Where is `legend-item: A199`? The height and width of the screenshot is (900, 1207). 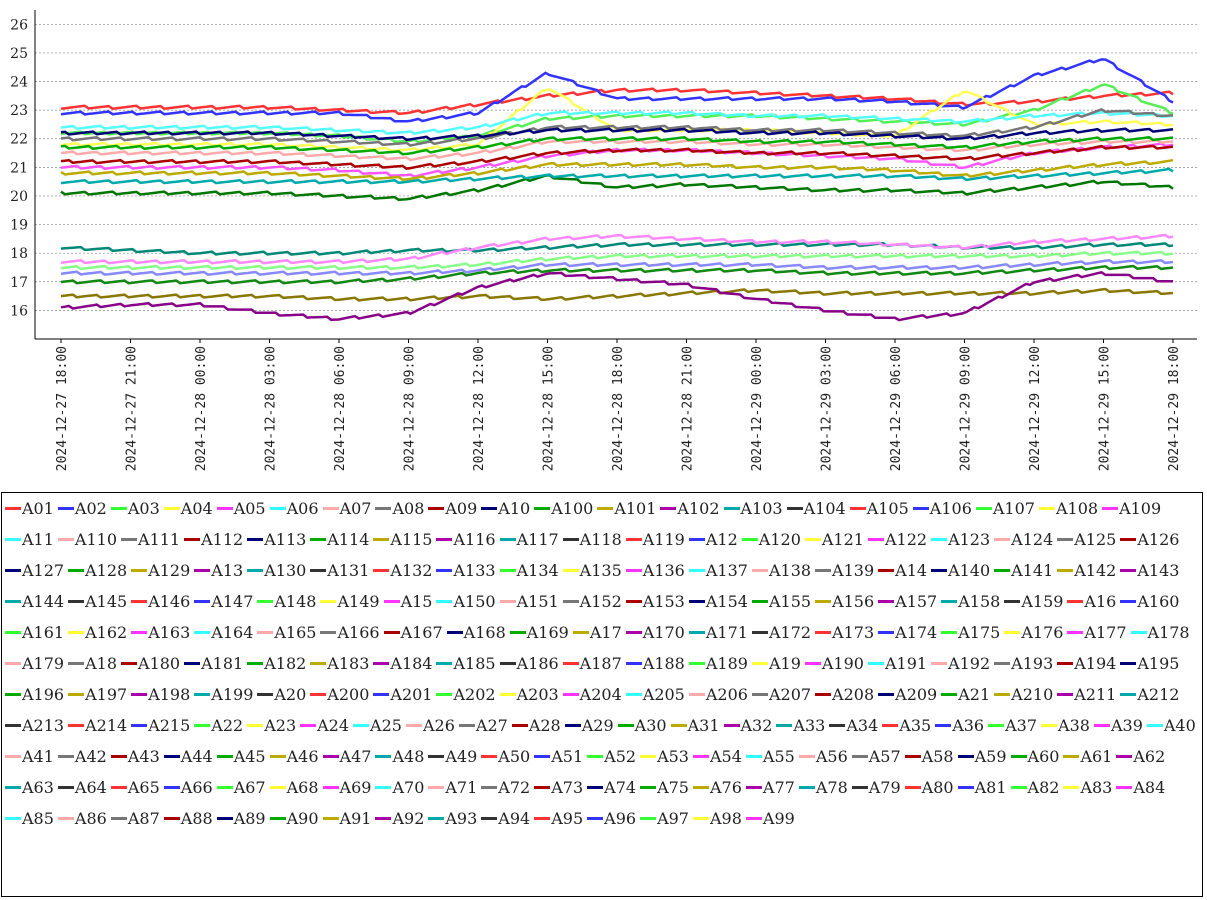
legend-item: A199 is located at coordinates (223, 694).